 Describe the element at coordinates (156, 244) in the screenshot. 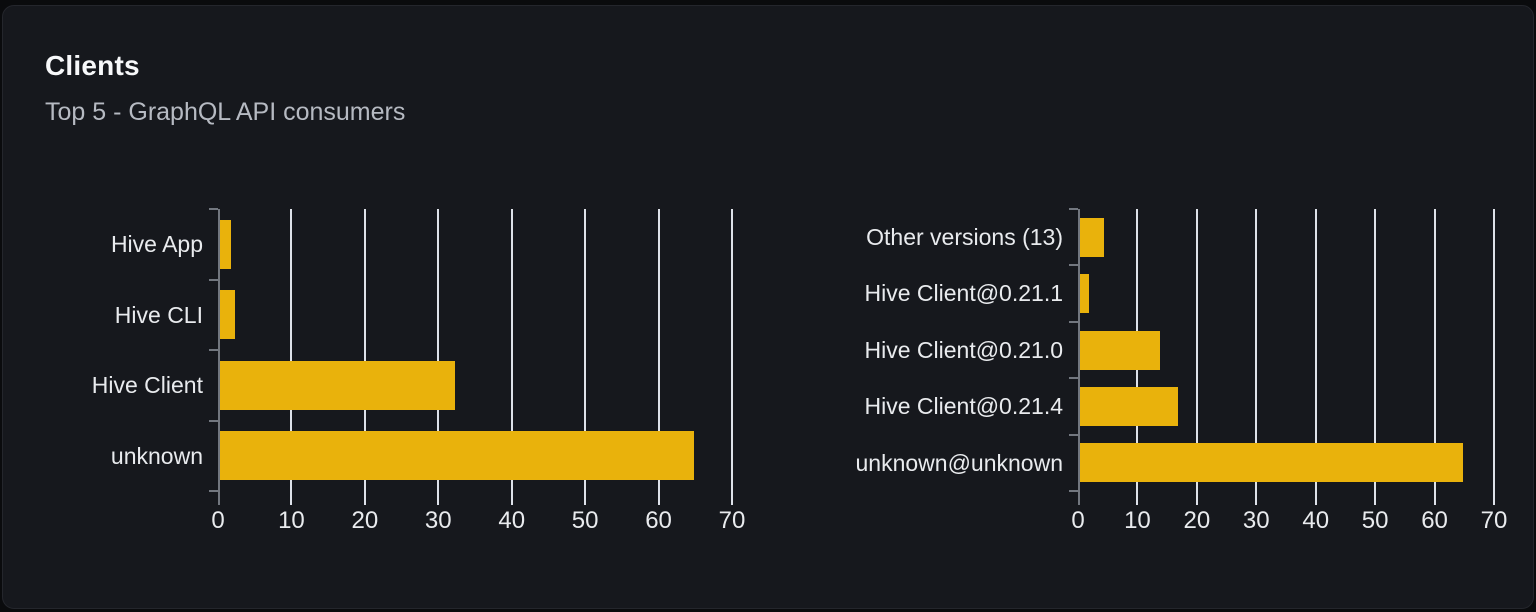

I see `category-label: Hive App` at that location.